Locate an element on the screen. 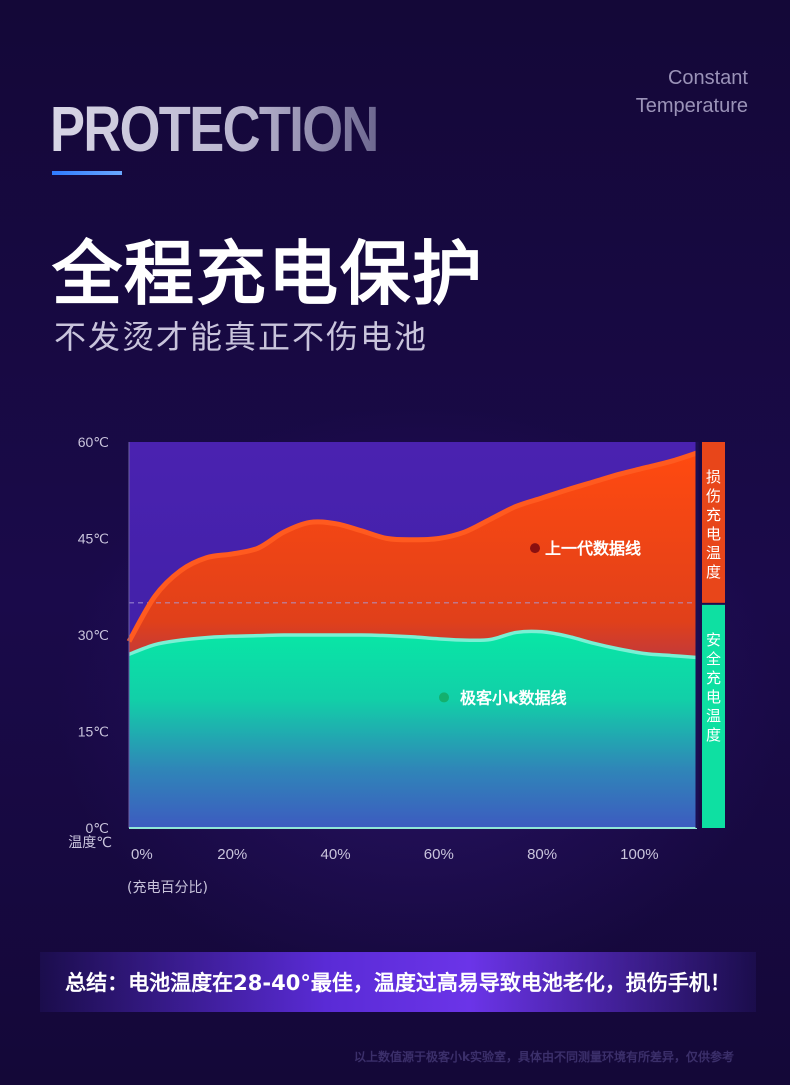  x-tick-label: 100% is located at coordinates (639, 854).